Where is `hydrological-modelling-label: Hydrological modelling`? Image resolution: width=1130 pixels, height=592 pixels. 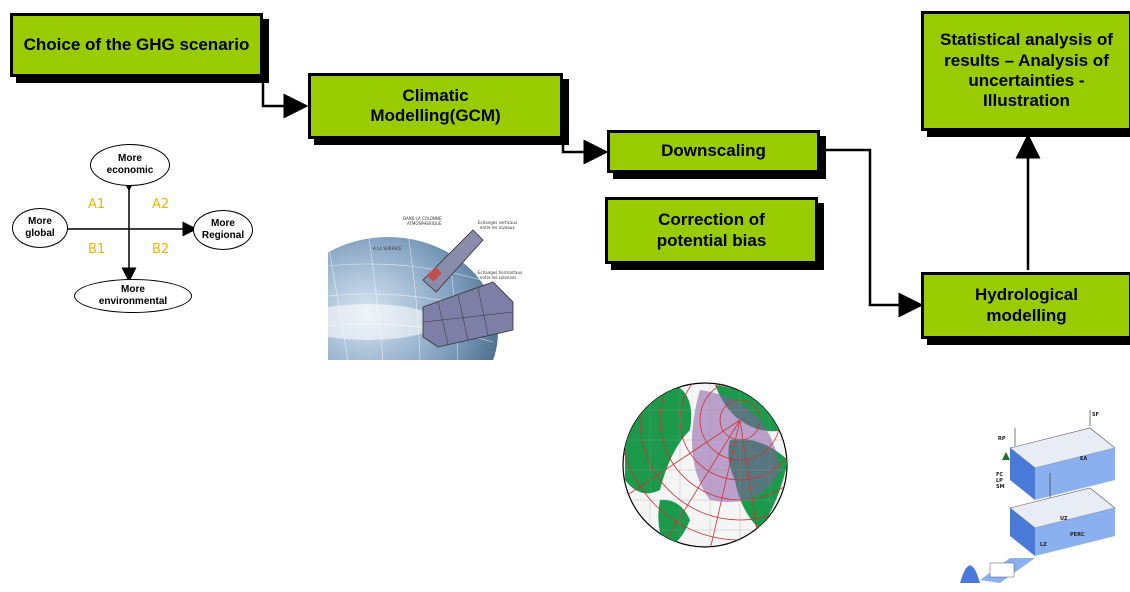
hydrological-modelling-label: Hydrological modelling is located at coordinates (1026, 305).